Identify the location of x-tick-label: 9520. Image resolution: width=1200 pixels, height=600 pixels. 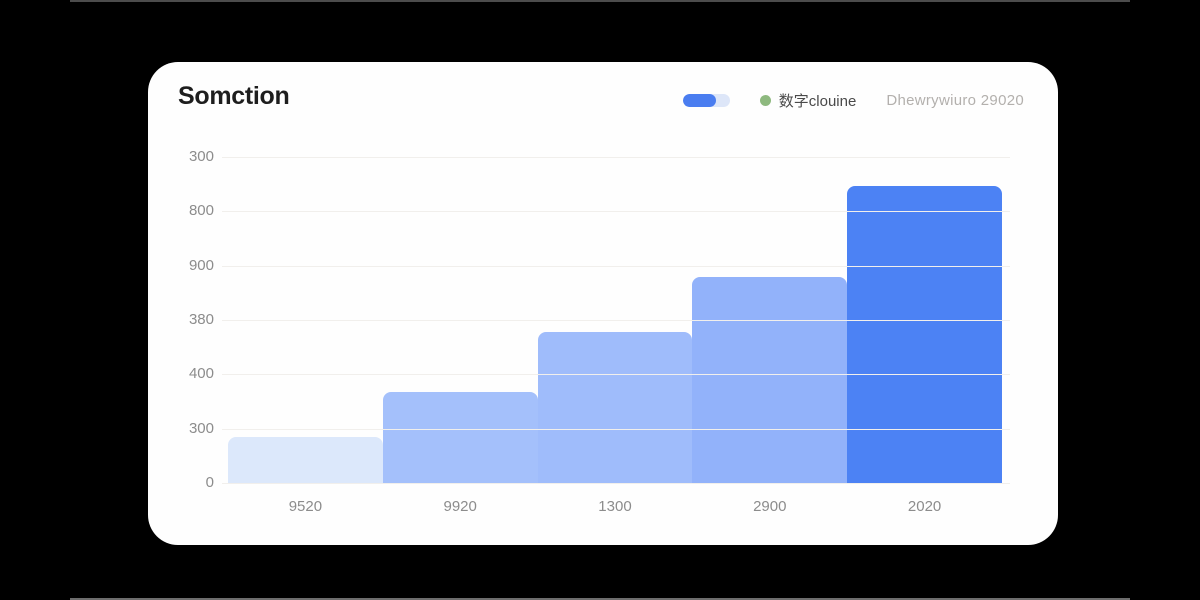
(305, 506).